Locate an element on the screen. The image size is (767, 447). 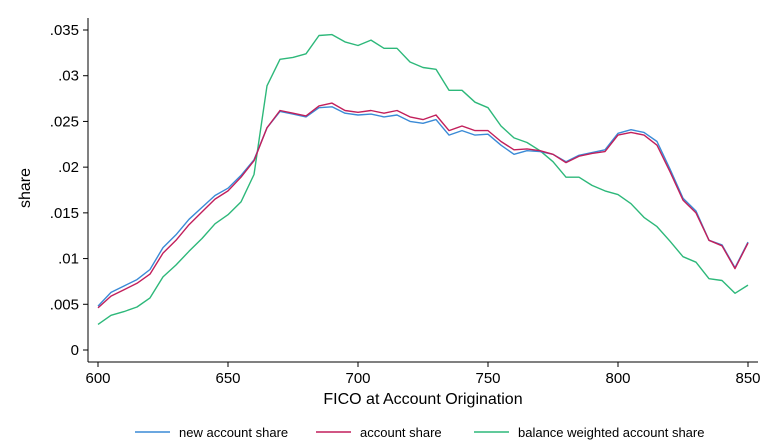
legend-label: account share is located at coordinates (401, 432).